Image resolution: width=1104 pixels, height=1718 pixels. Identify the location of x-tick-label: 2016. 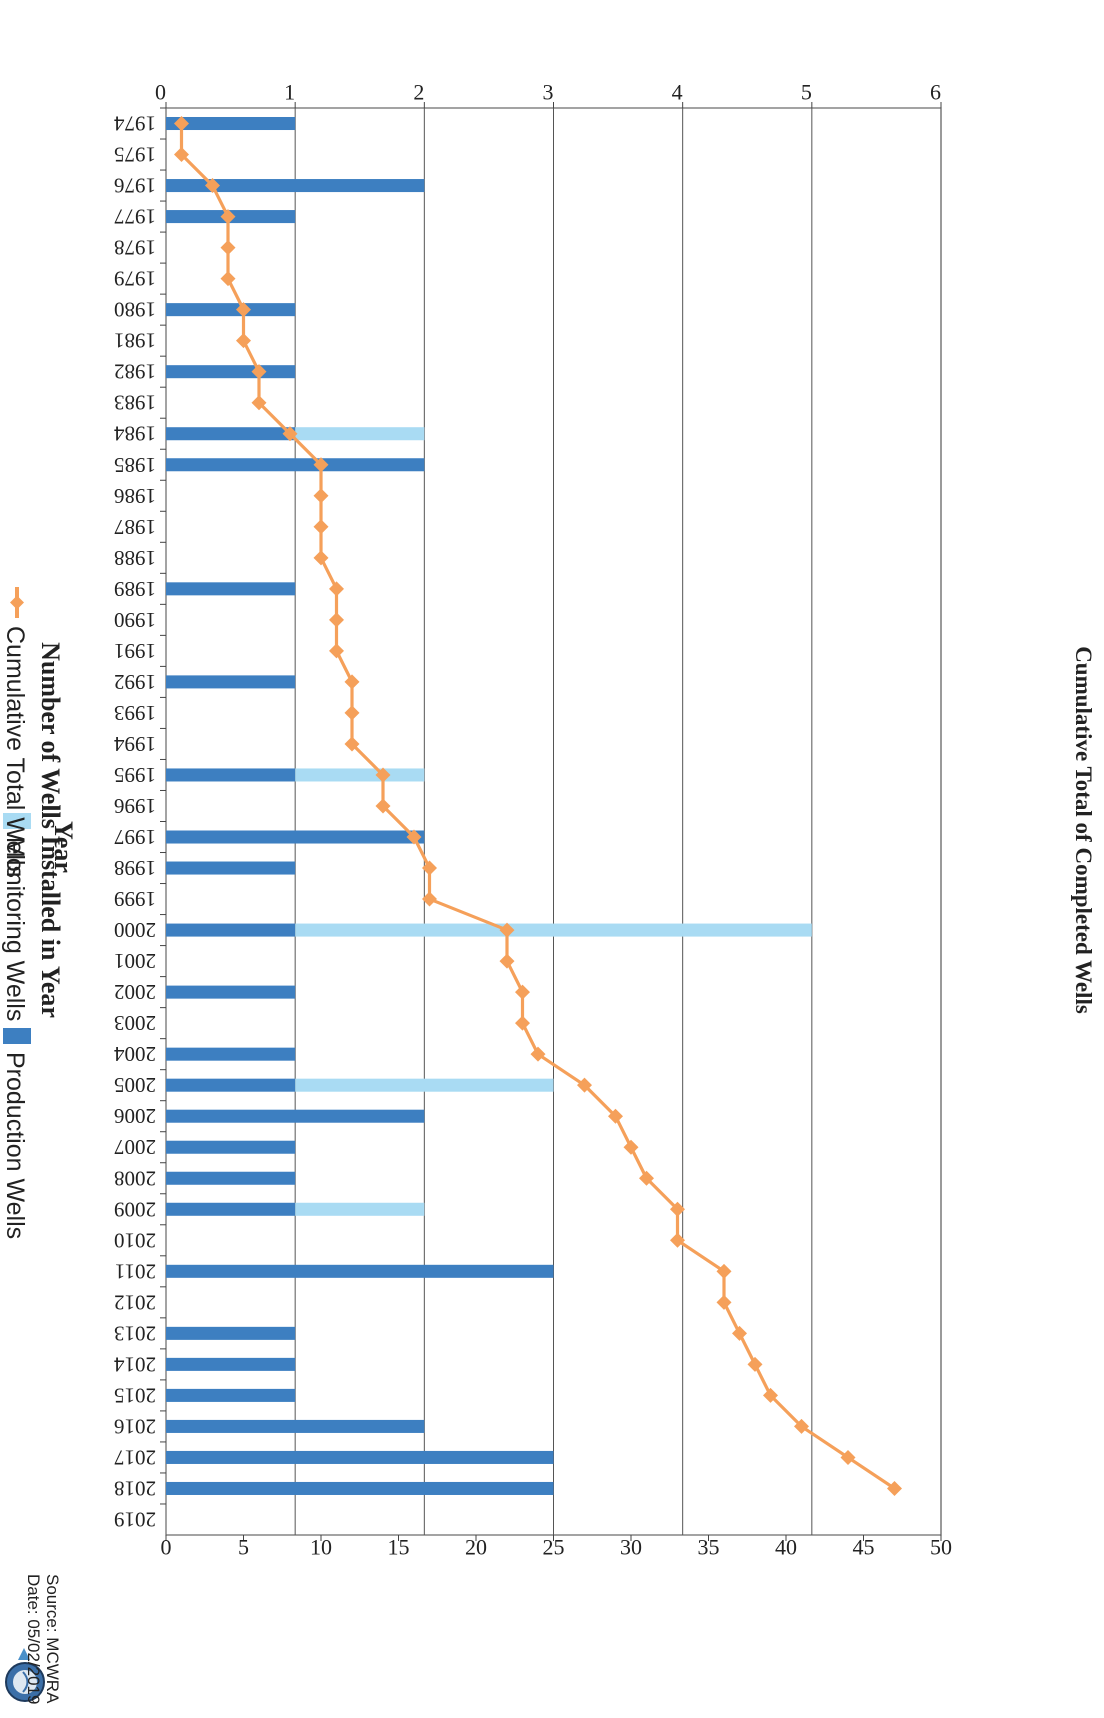
(135, 1426).